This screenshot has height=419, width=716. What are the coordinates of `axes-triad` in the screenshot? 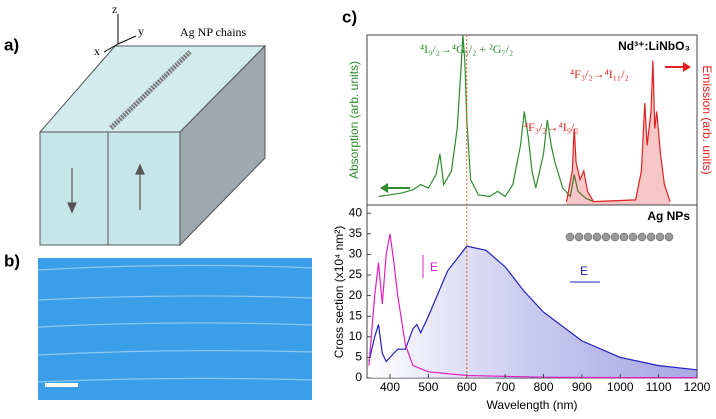 It's located at (120, 33).